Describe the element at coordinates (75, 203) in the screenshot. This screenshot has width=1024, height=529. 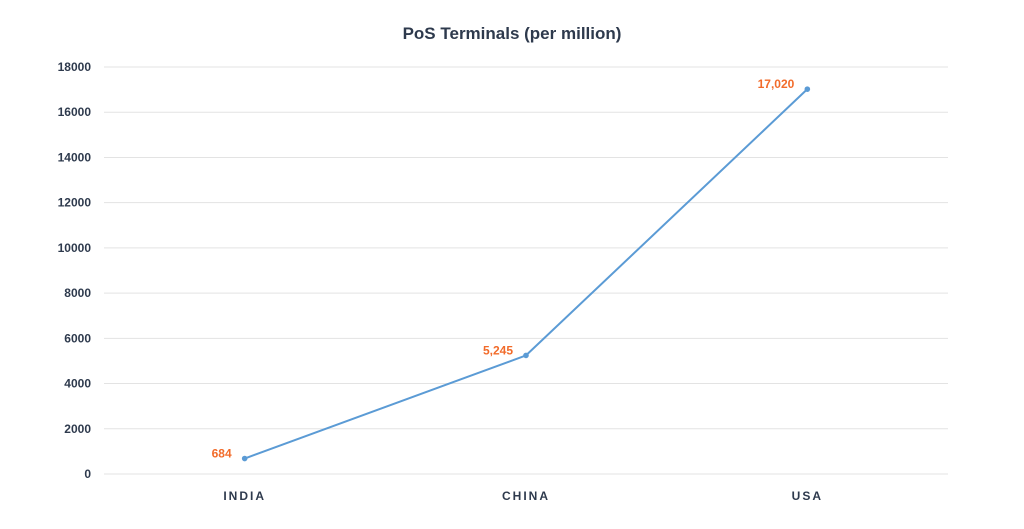
I see `y-tick-label: 12000` at that location.